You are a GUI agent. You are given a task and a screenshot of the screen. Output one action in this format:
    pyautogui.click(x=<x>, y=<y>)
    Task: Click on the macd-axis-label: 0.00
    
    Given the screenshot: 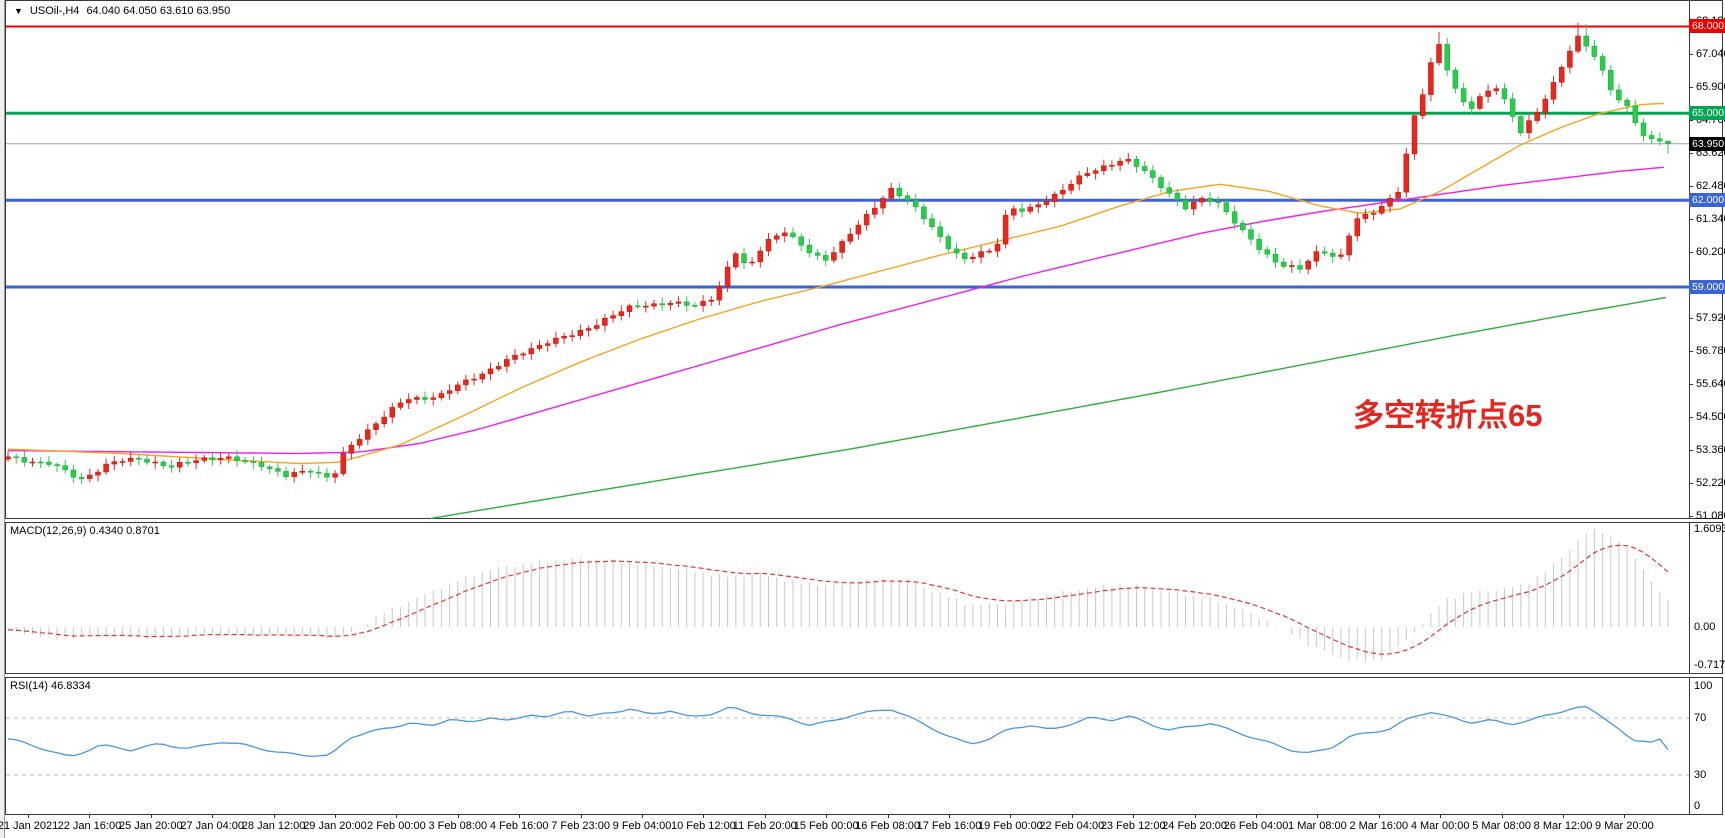 What is the action you would take?
    pyautogui.click(x=1705, y=627)
    